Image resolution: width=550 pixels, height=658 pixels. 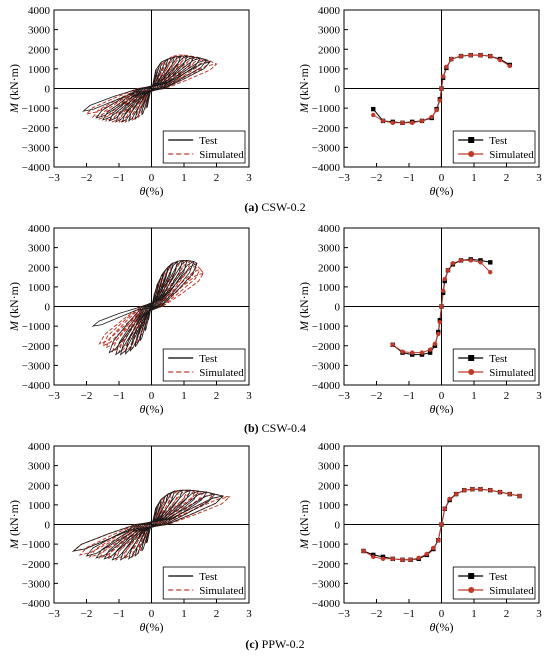 I want to click on y-tick-label: 3000, so click(x=329, y=31).